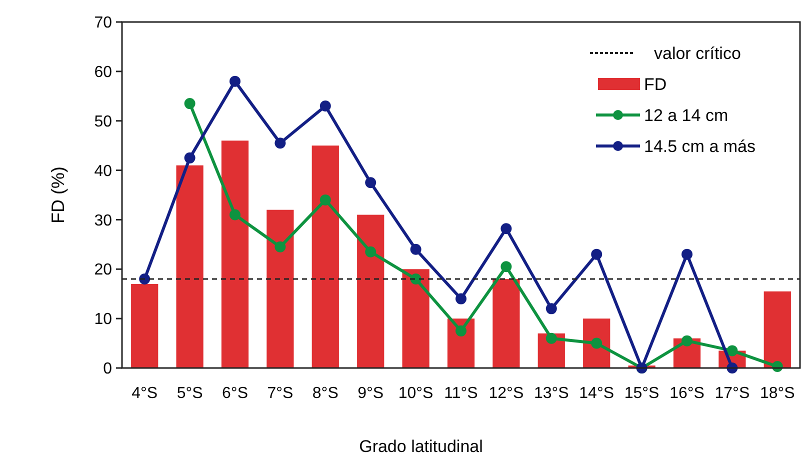 This screenshot has width=807, height=460. What do you see at coordinates (421, 446) in the screenshot?
I see `x-axis-title: Grado latitudinal` at bounding box center [421, 446].